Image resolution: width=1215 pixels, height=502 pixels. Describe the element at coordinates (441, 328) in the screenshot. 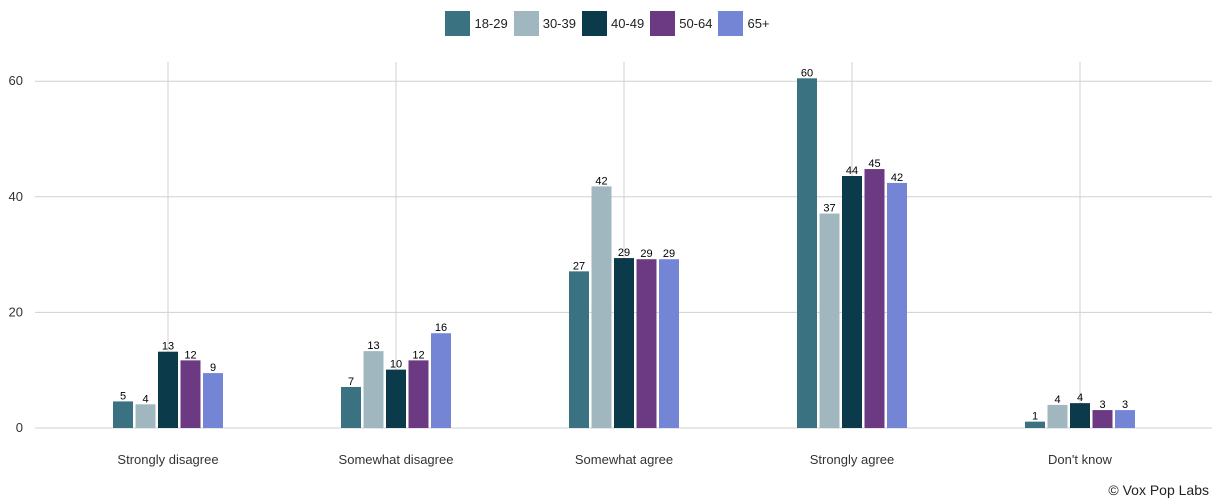

I see `data-label: 16` at that location.